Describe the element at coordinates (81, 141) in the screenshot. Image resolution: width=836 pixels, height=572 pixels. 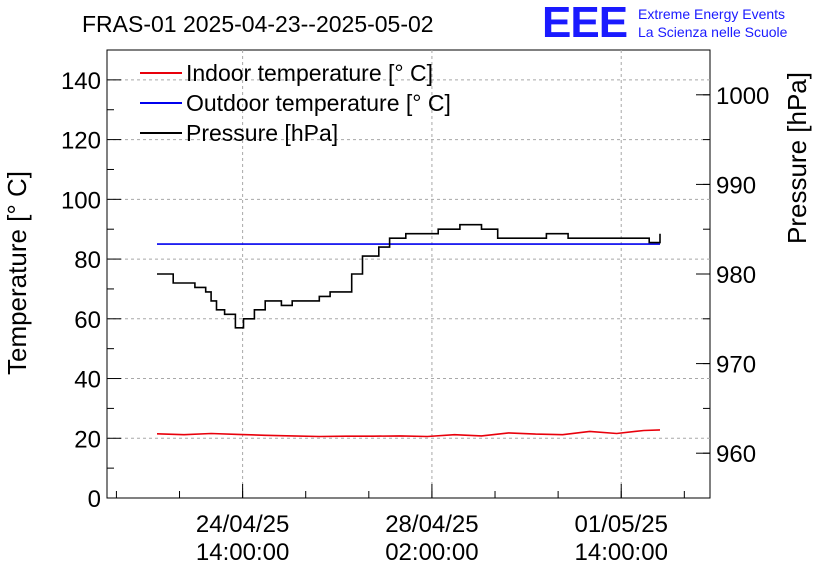
I see `y-tick-label: 120` at that location.